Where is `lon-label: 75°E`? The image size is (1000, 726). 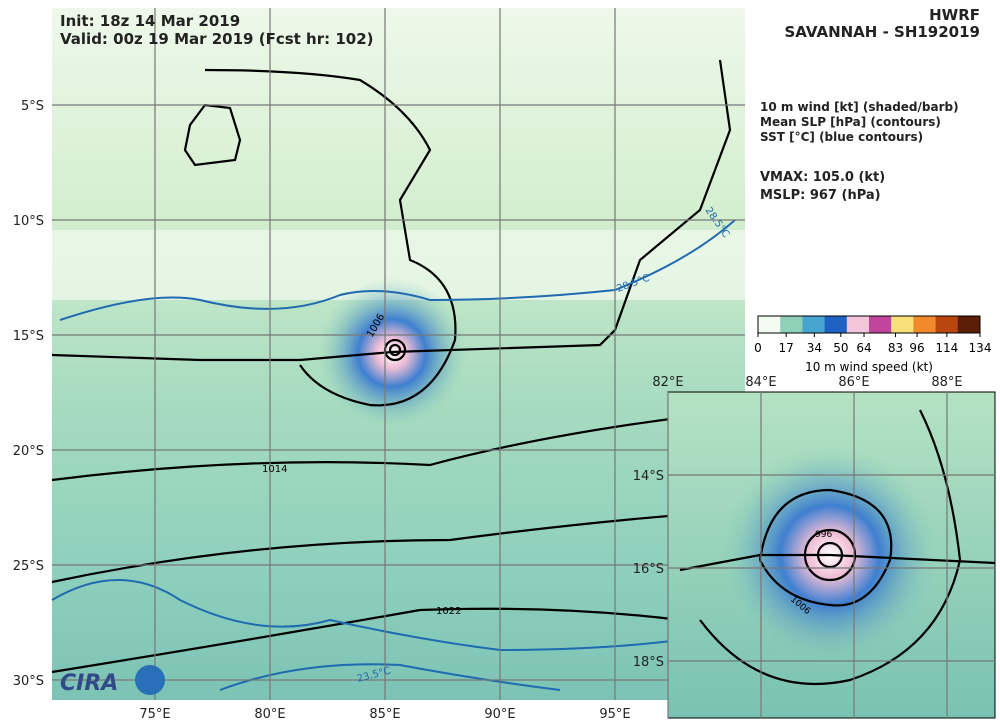
lon-label: 75°E is located at coordinates (154, 714).